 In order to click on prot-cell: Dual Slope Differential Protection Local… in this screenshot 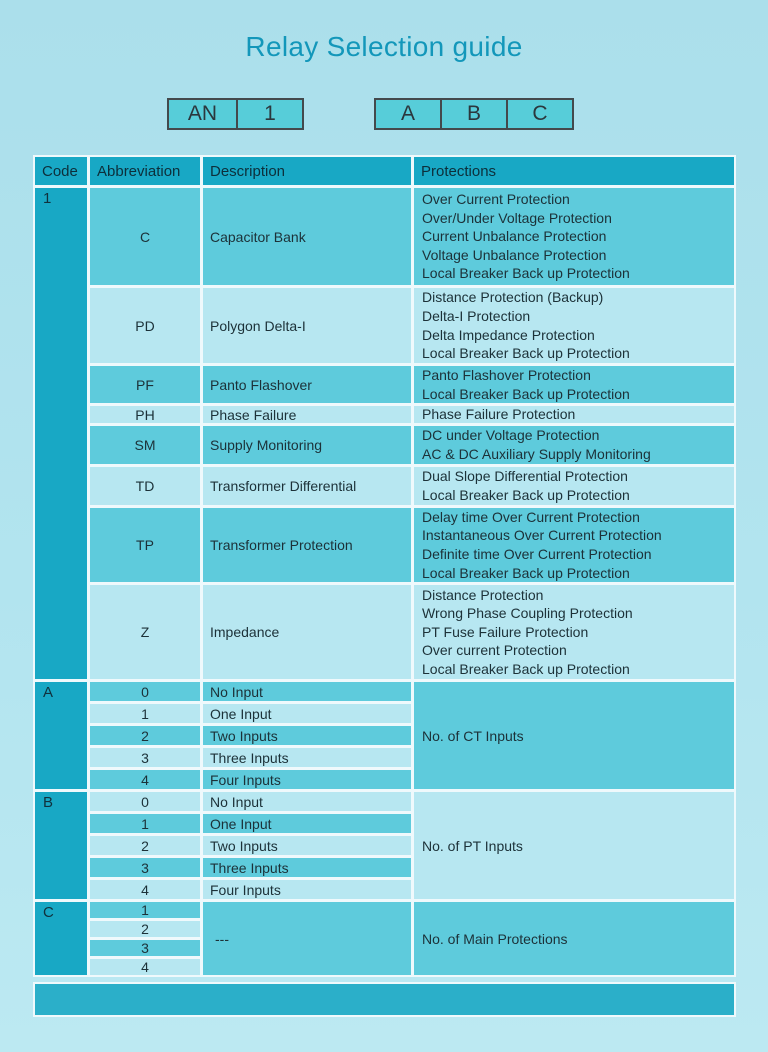, I will do `click(574, 486)`.